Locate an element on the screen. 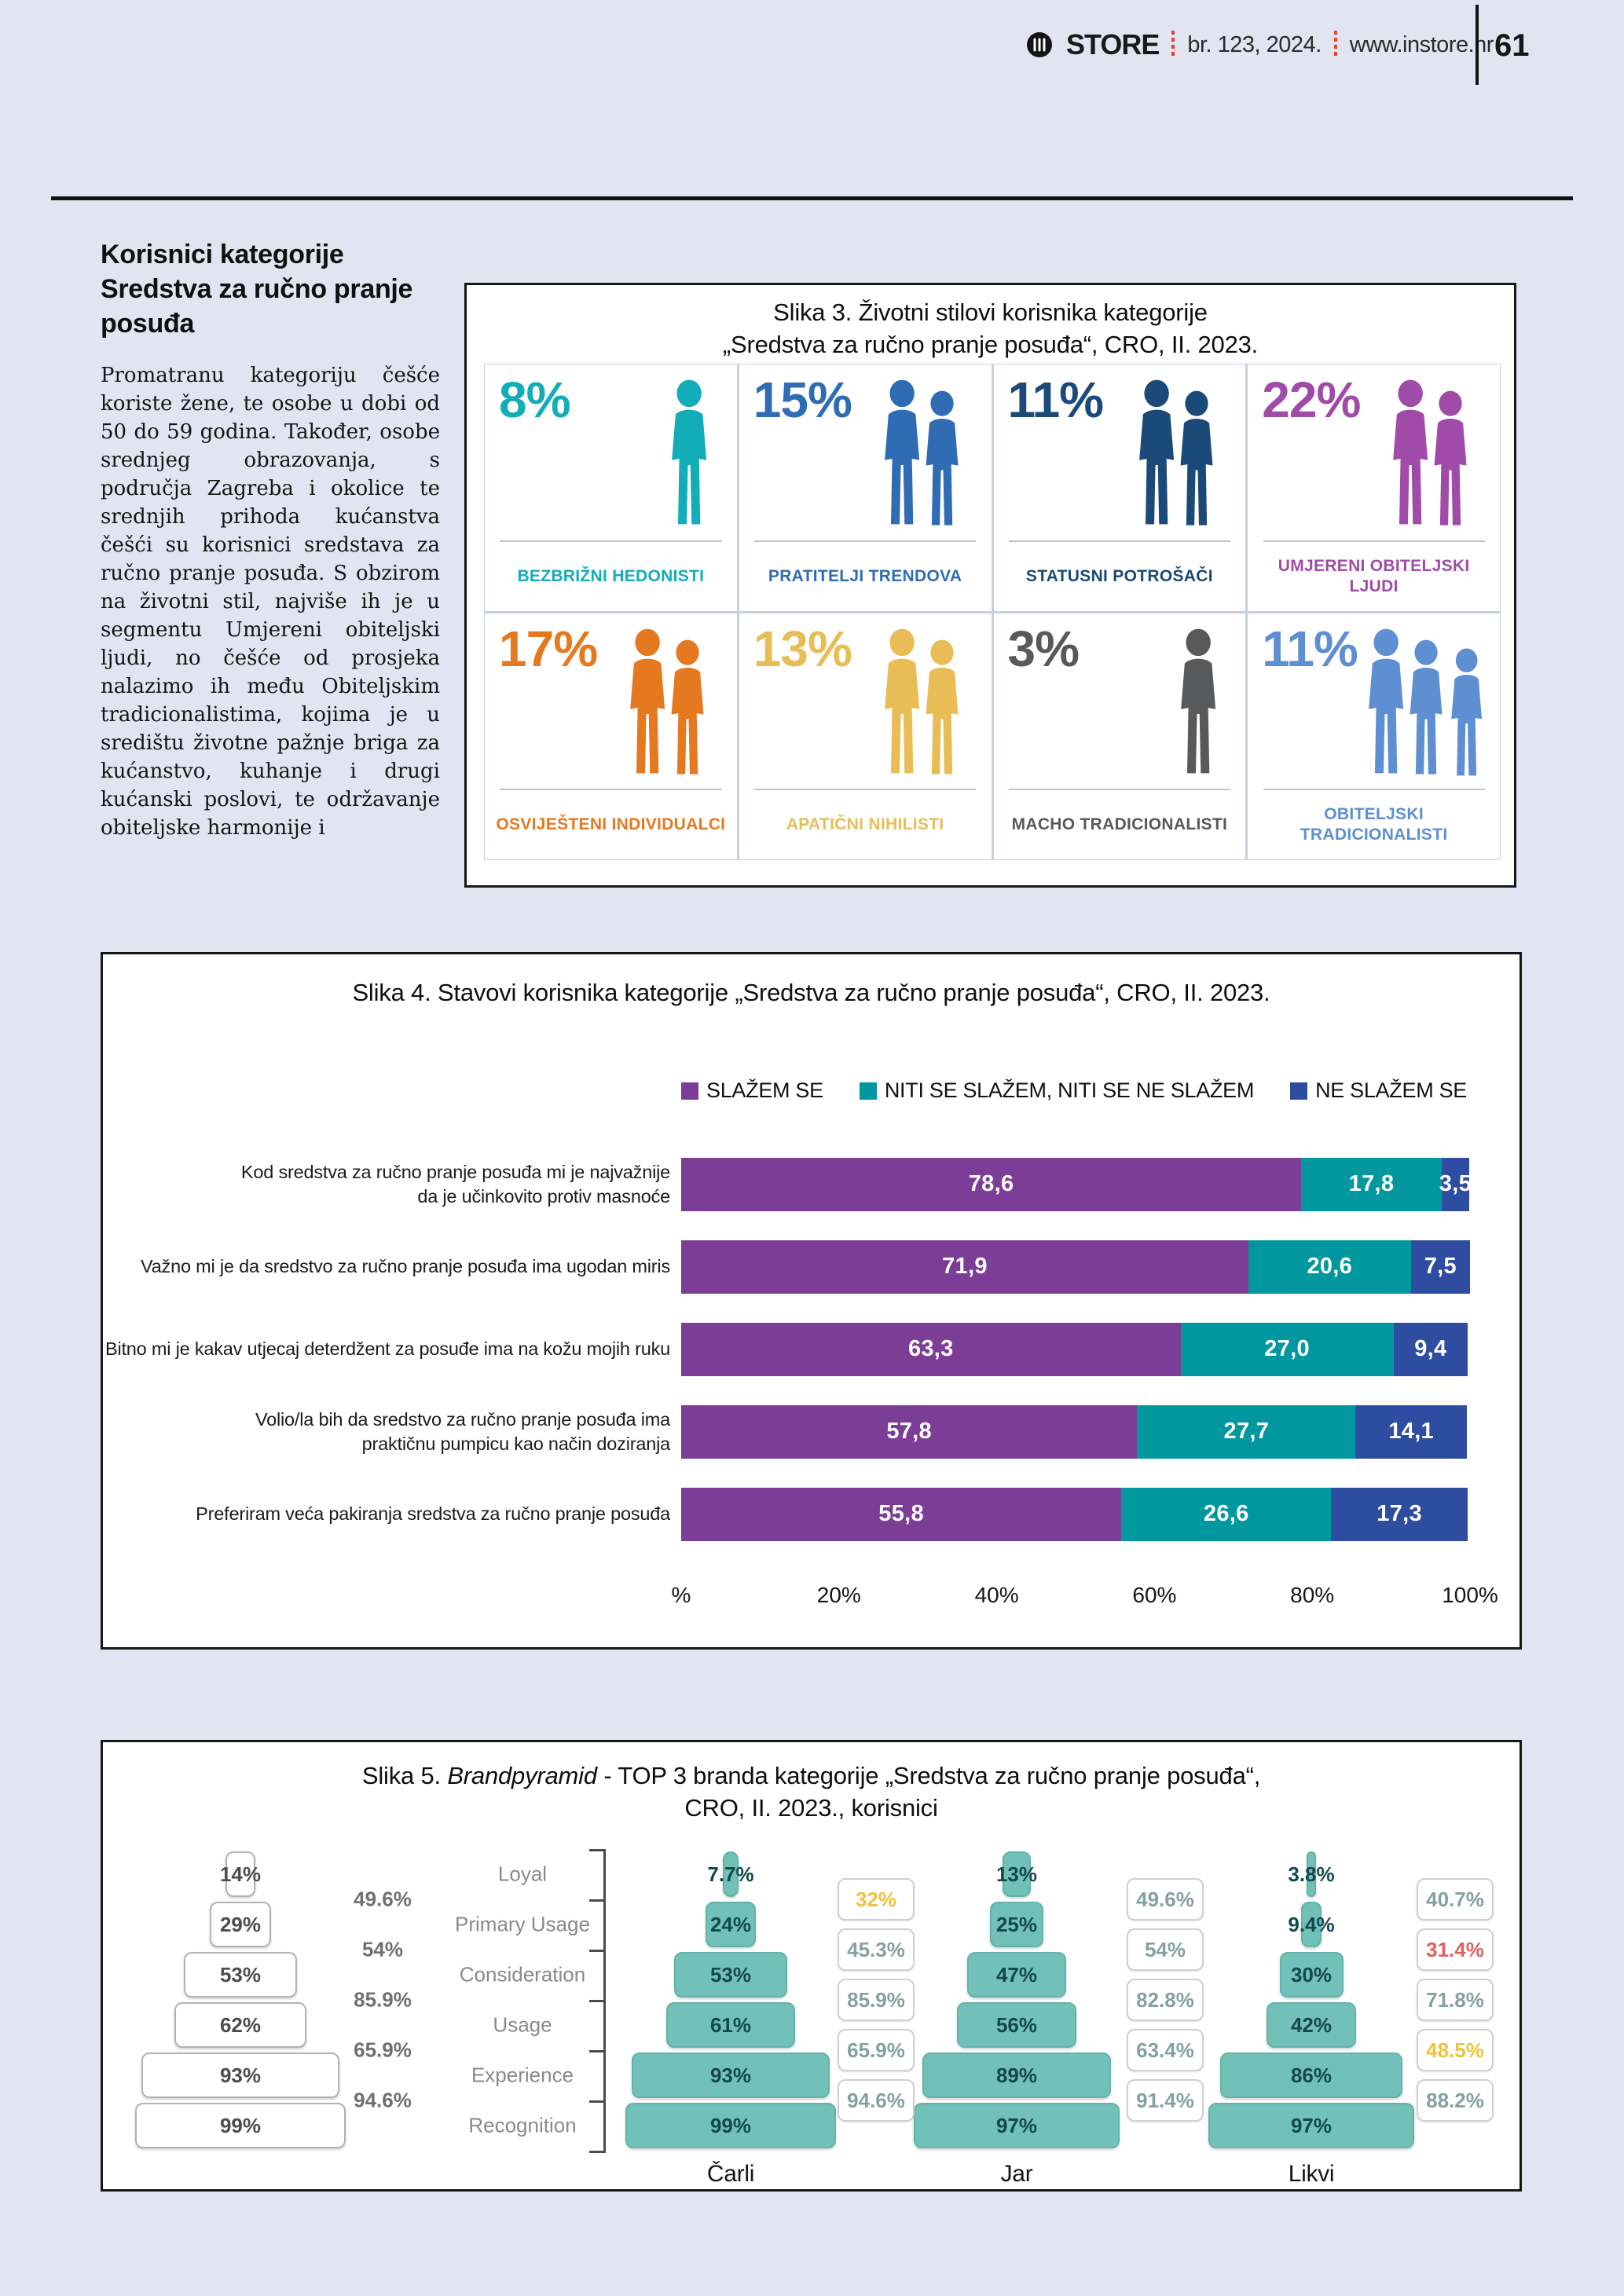 This screenshot has height=2296, width=1624. segment-label: OBITELJSKI TRADICIONALISTI is located at coordinates (1374, 824).